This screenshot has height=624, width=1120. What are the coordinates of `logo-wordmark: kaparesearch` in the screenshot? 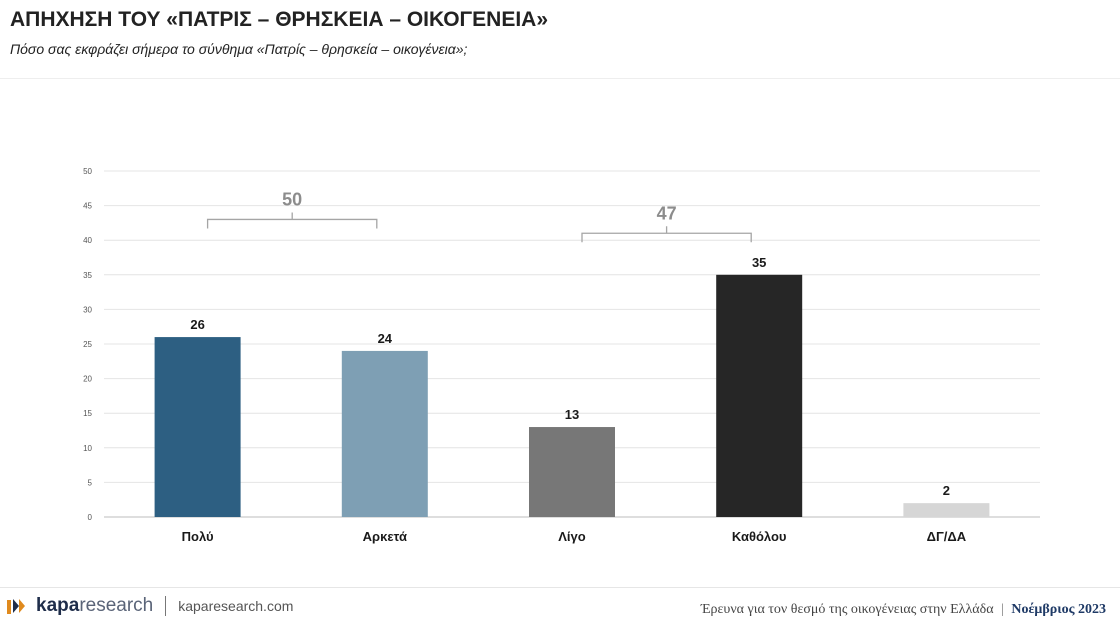 It's located at (94, 606).